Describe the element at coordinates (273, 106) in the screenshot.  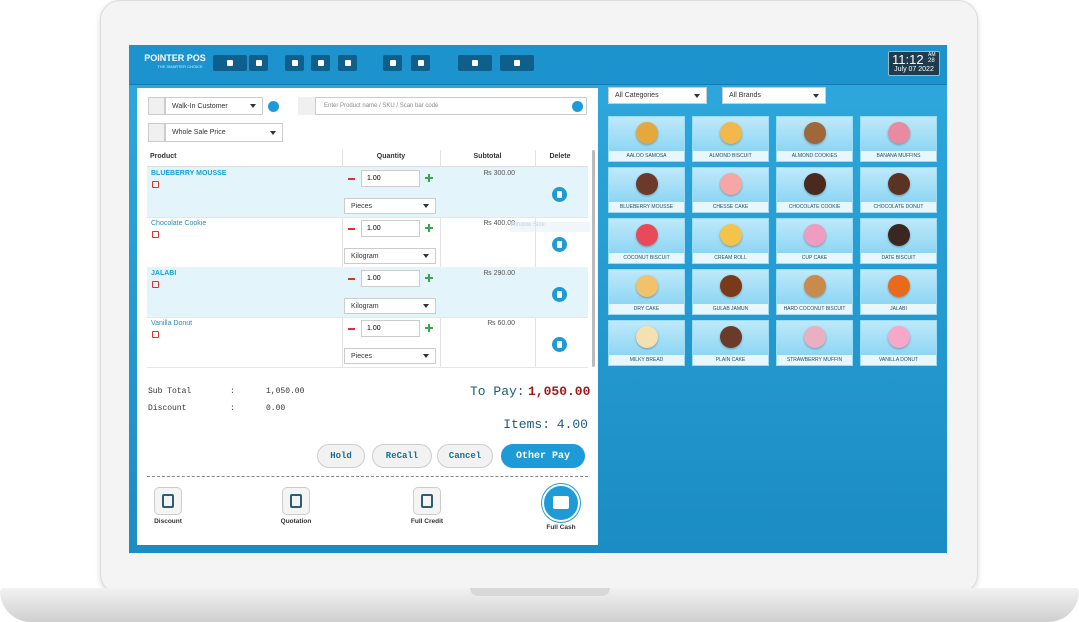
I see `add-customer` at that location.